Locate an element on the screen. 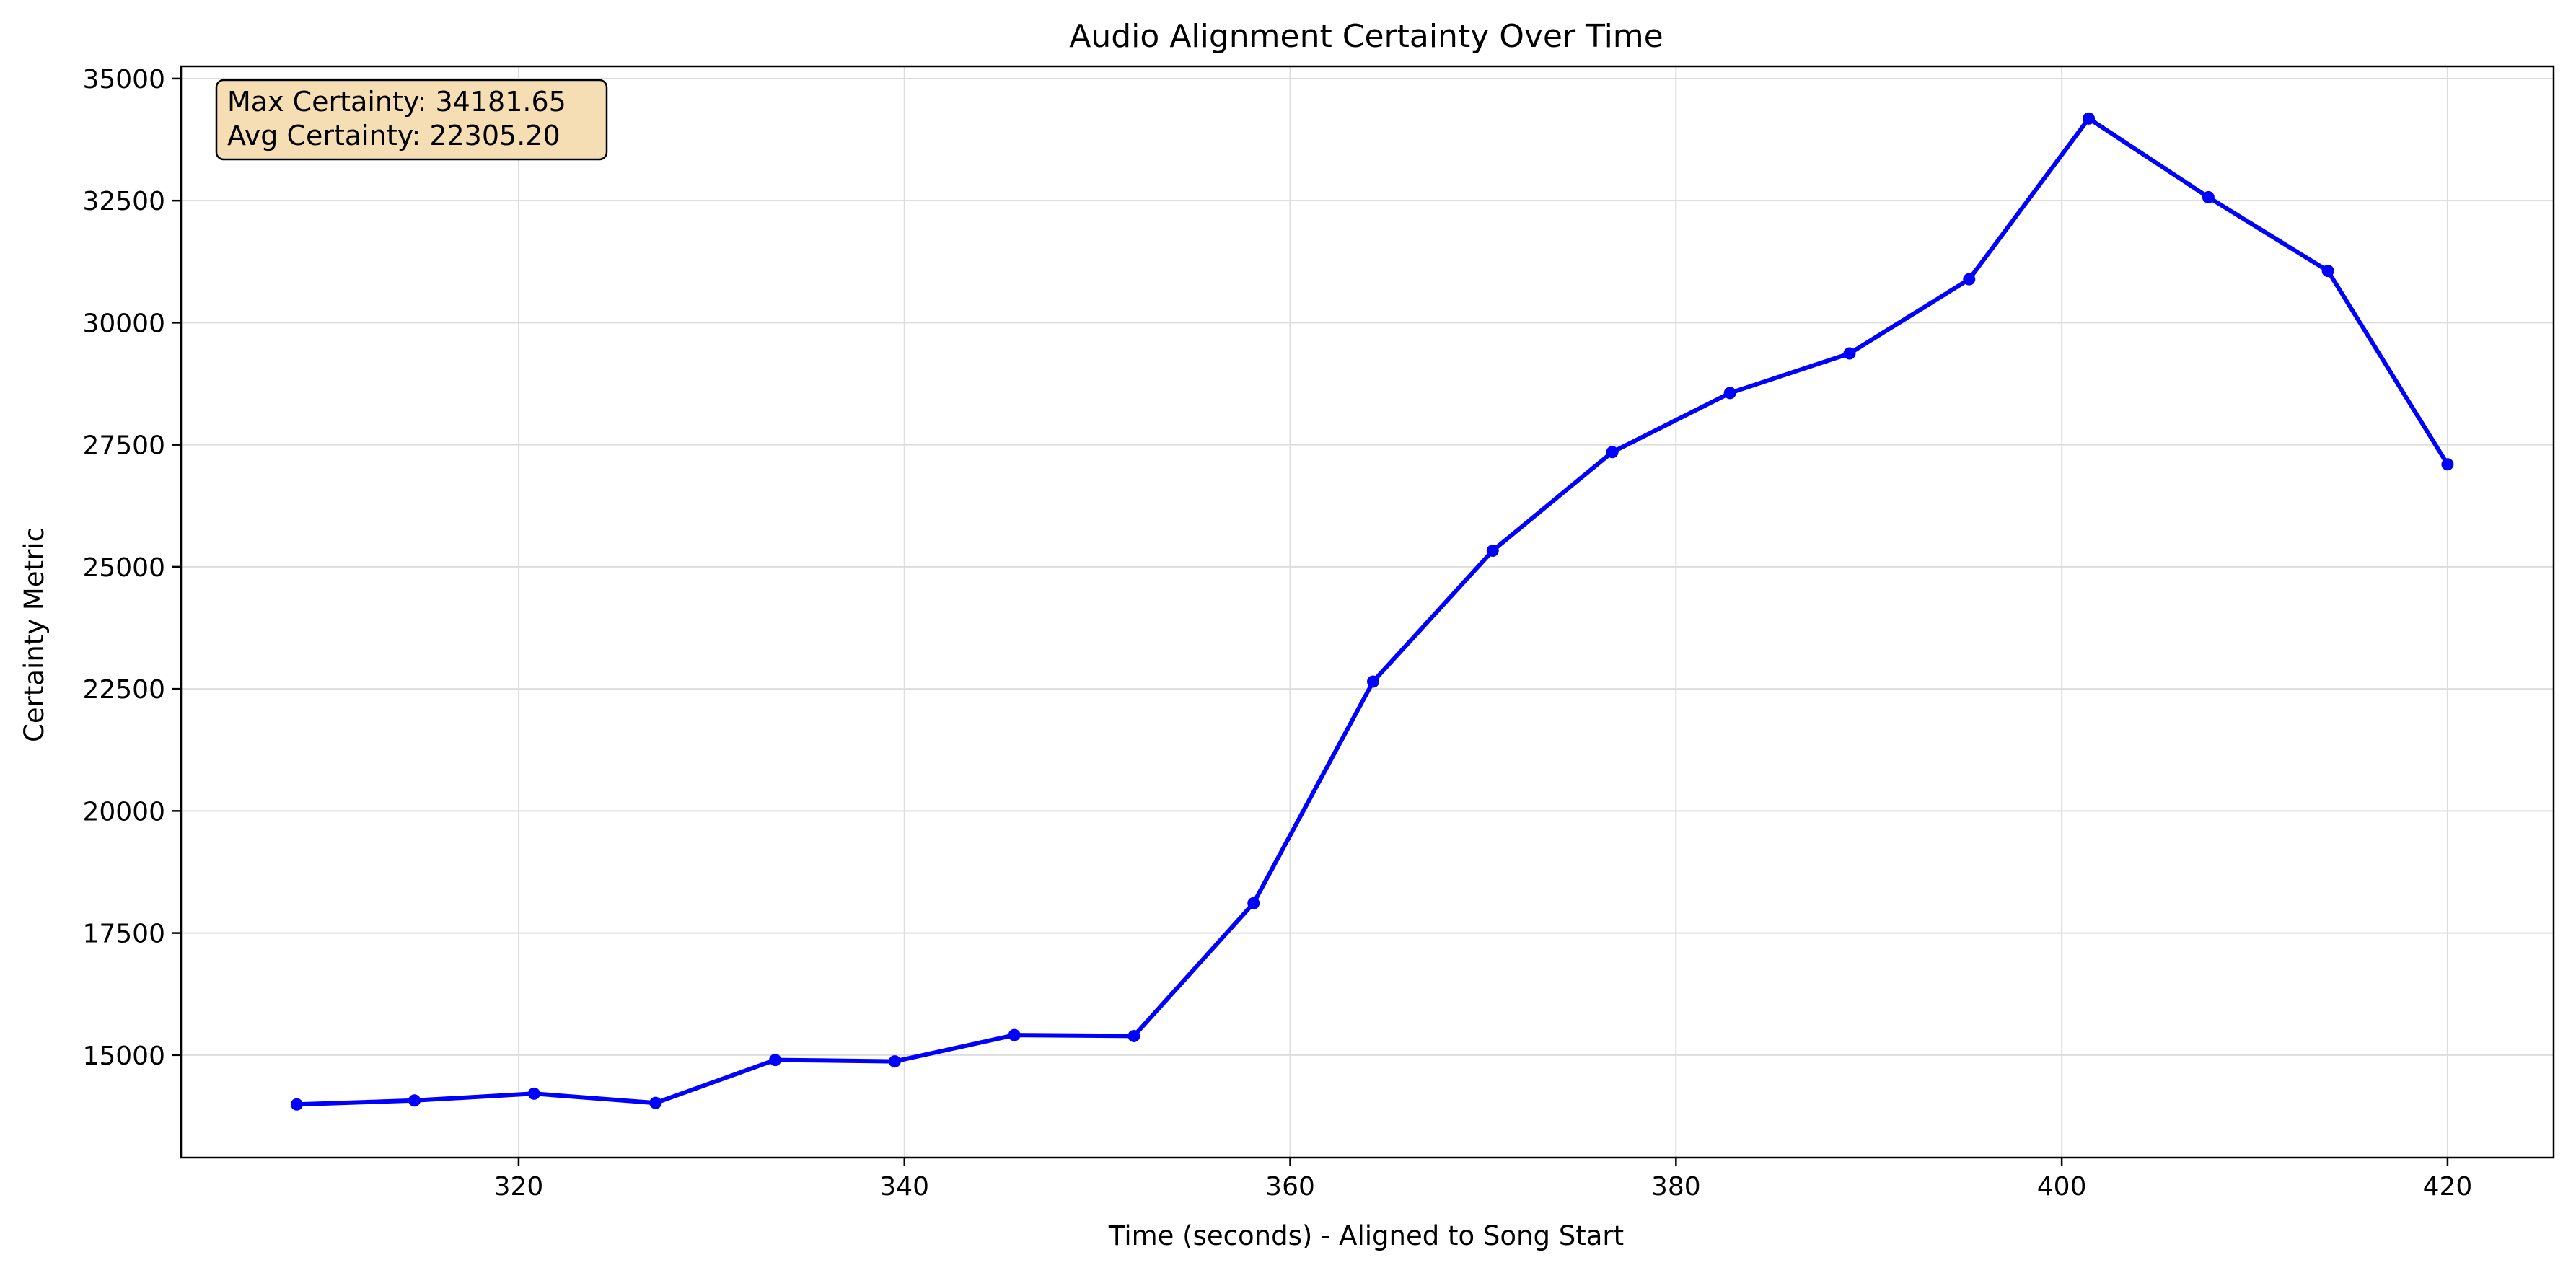 This screenshot has width=2576, height=1273. y-tick-label: 32500 is located at coordinates (123, 202).